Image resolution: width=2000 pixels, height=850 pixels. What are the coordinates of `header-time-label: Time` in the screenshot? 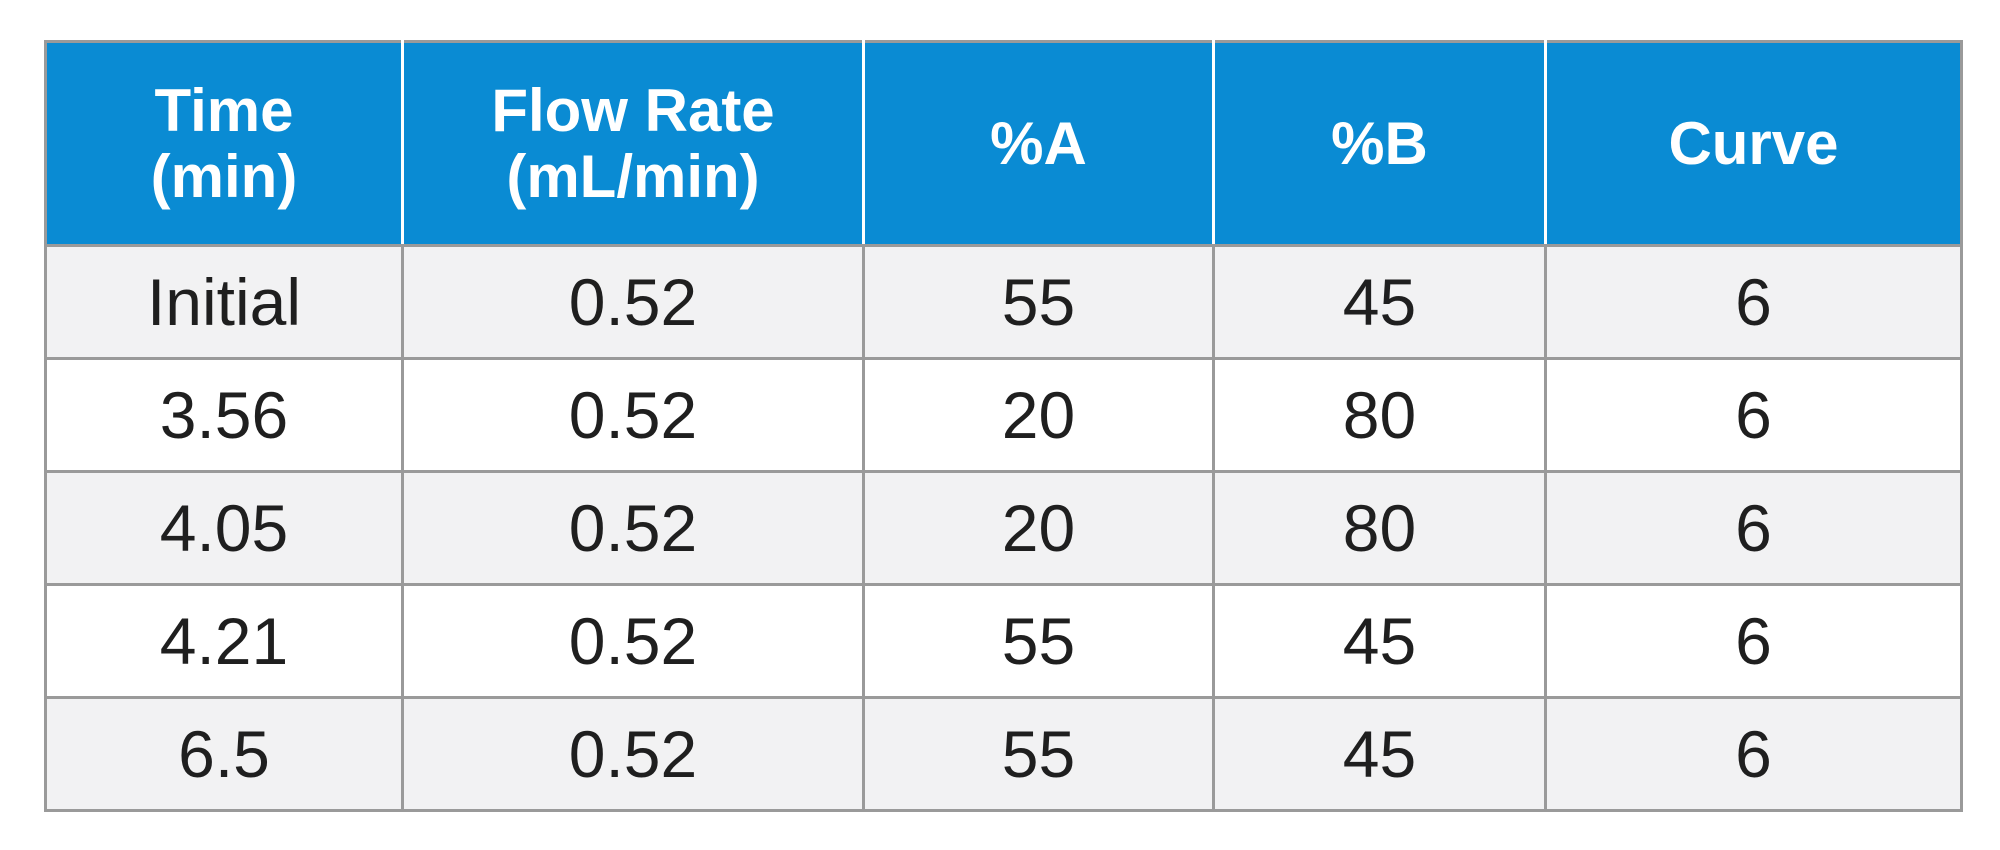 It's located at (224, 110).